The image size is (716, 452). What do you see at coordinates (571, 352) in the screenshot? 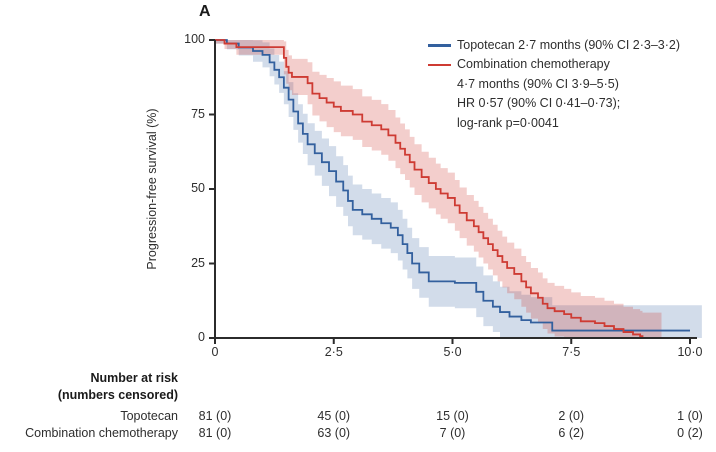
I see `x-tick-label: 7·5` at bounding box center [571, 352].